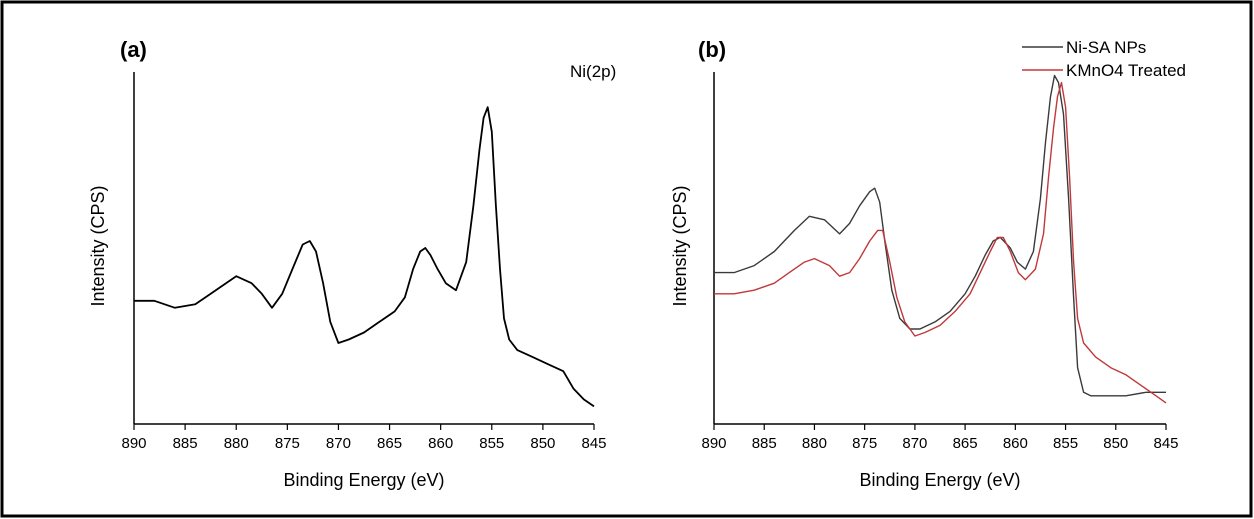 Image resolution: width=1254 pixels, height=519 pixels. What do you see at coordinates (1106, 47) in the screenshot?
I see `legend-label-ni-sa: Ni-SA NPs` at bounding box center [1106, 47].